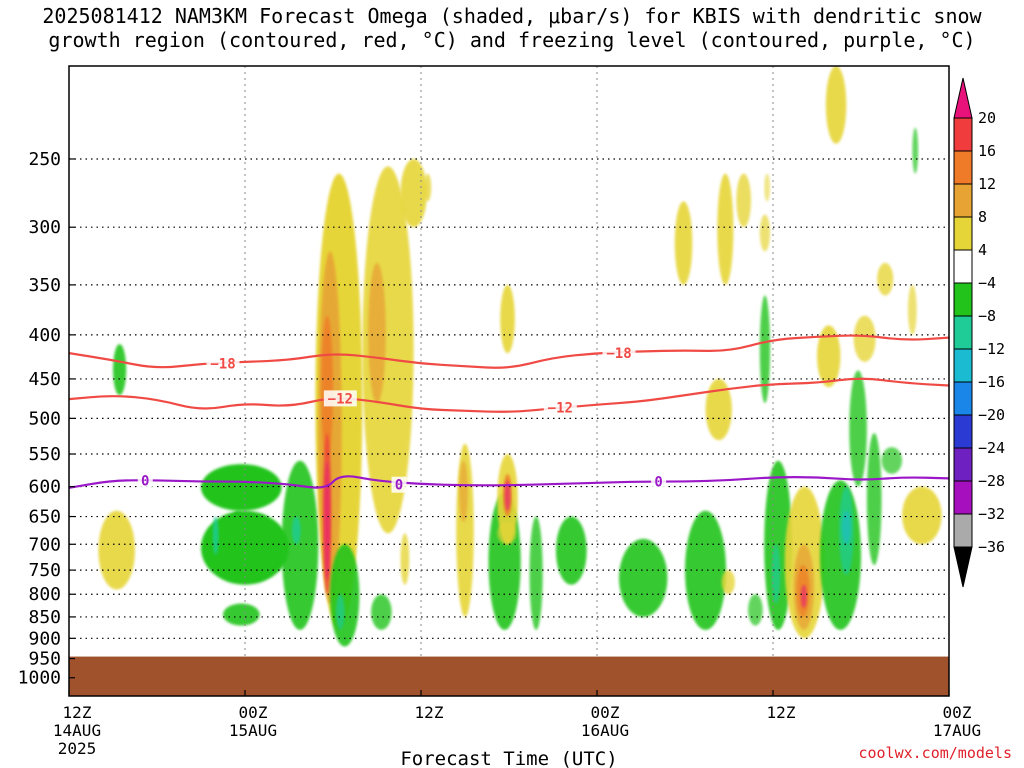 Image resolution: width=1024 pixels, height=768 pixels. I want to click on colorbar-label: 4, so click(982, 250).